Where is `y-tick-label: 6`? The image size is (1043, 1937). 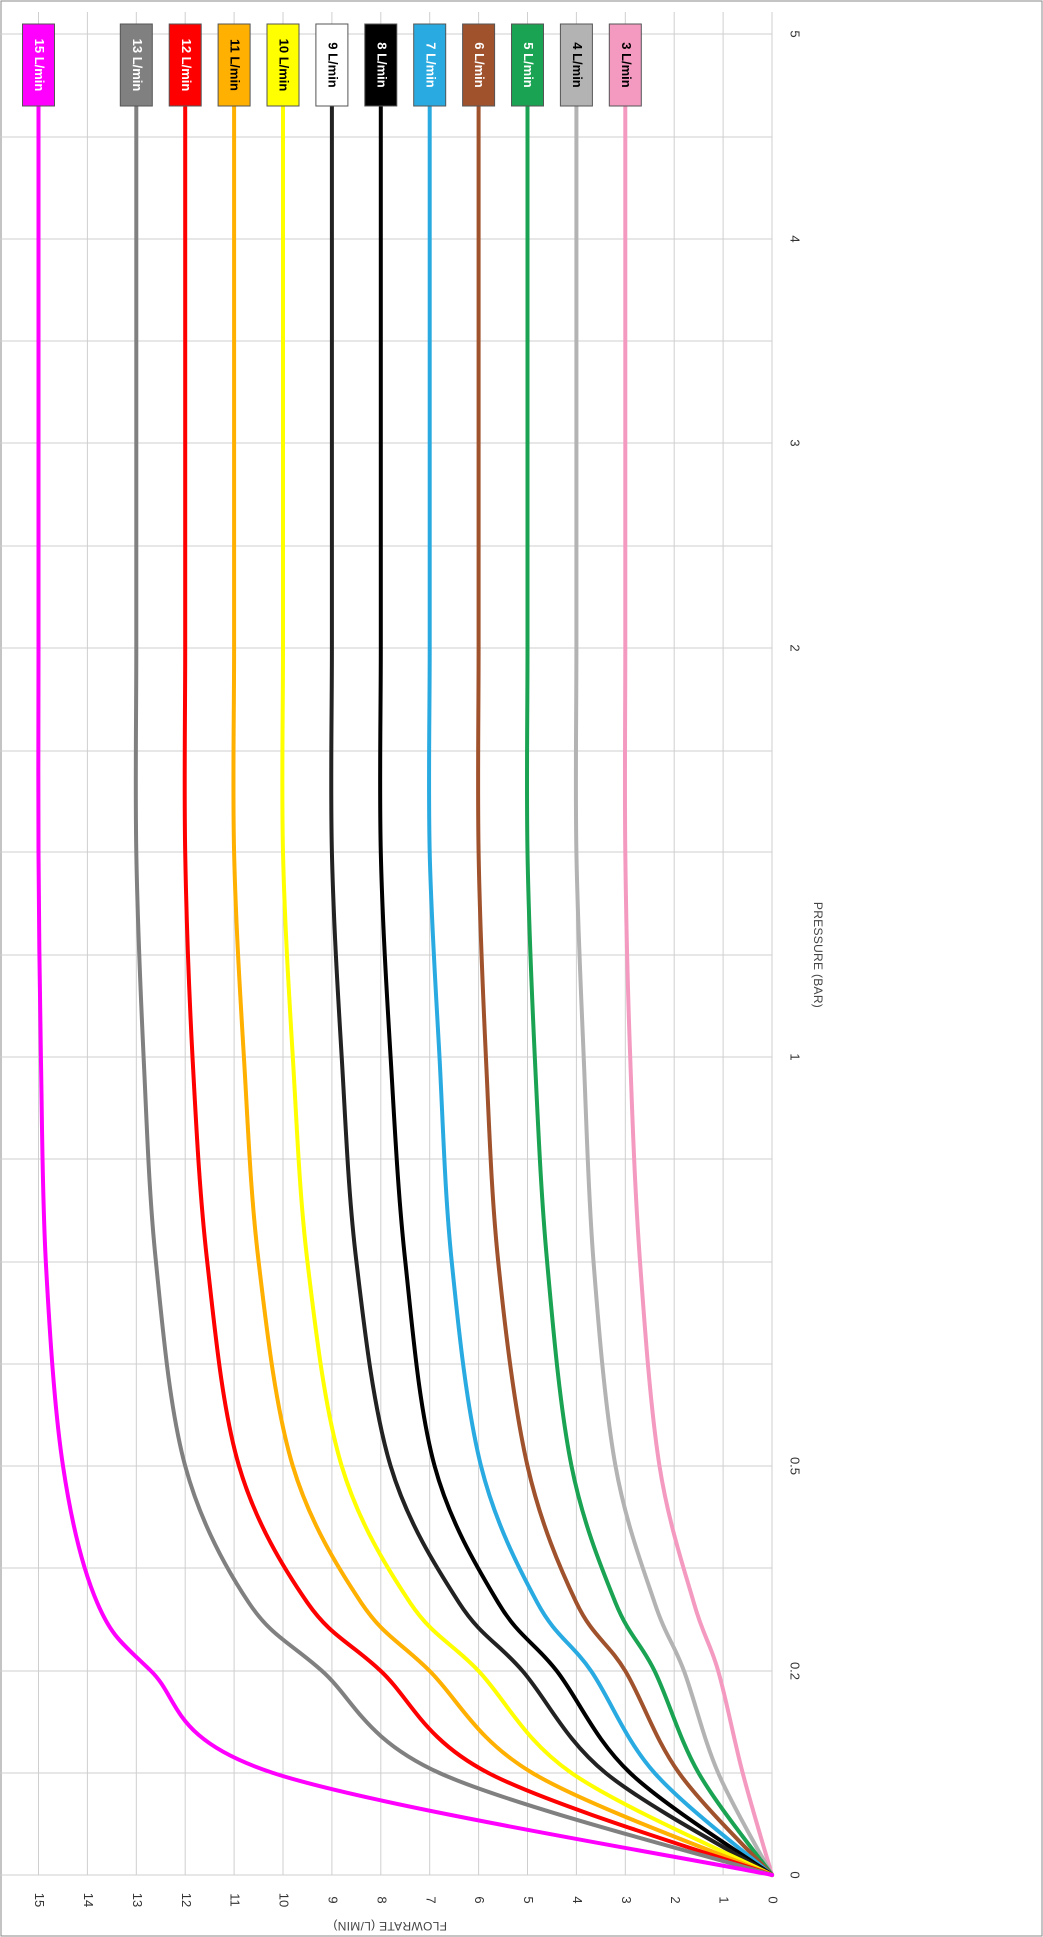 y-tick-label: 6 is located at coordinates (479, 1899).